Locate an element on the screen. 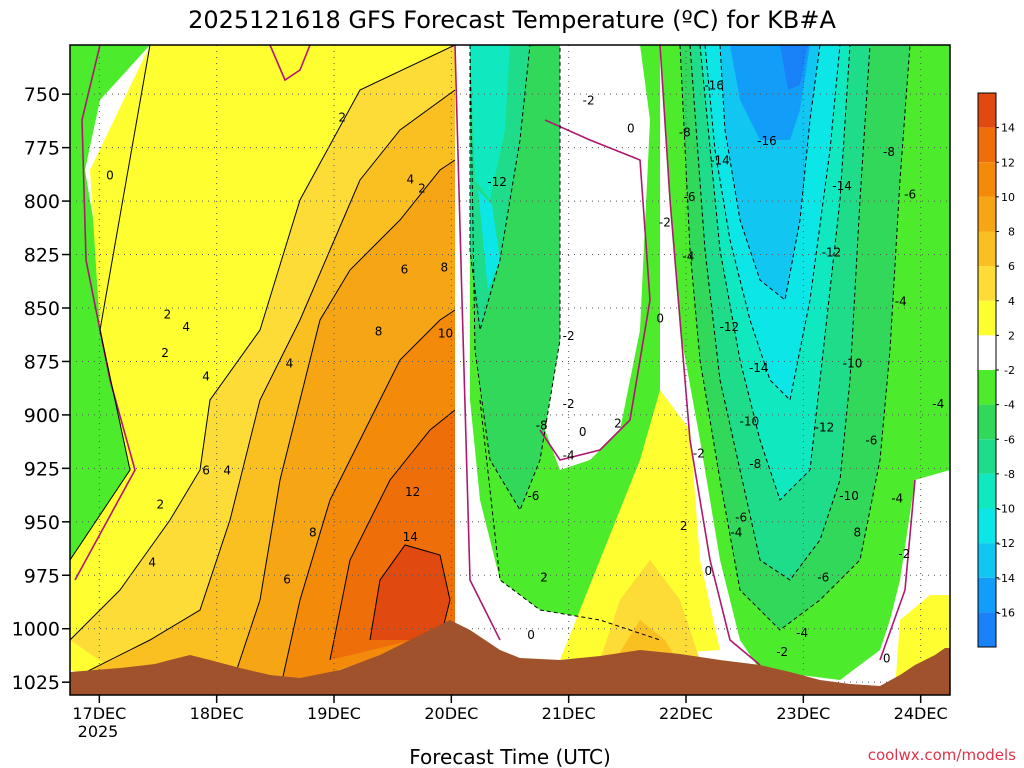  contour-line-cold-f is located at coordinates (775, 273).